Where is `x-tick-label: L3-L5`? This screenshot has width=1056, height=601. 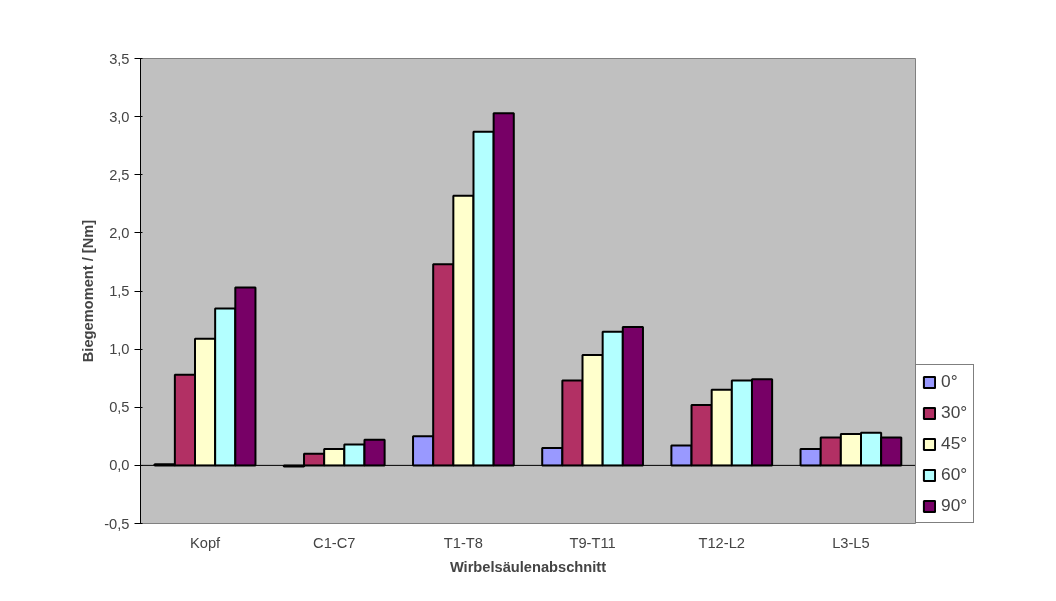 x-tick-label: L3-L5 is located at coordinates (851, 542).